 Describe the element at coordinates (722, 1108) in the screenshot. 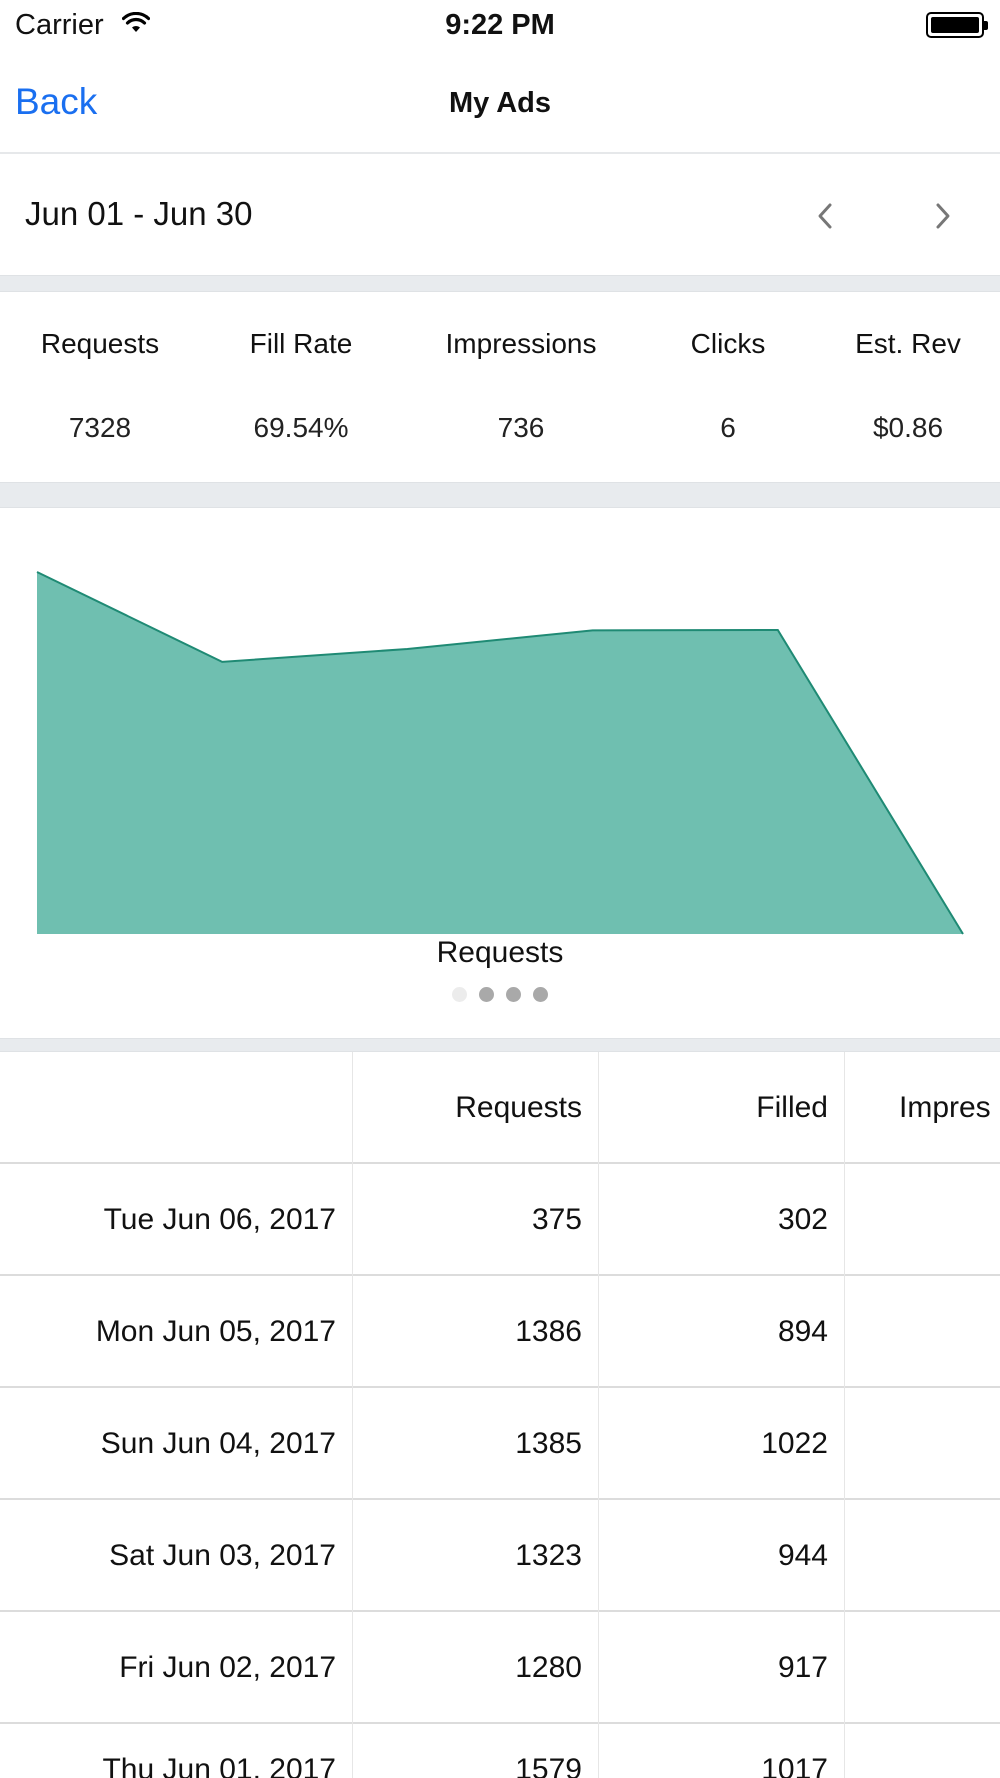

I see `table-header-cell: Filled` at that location.